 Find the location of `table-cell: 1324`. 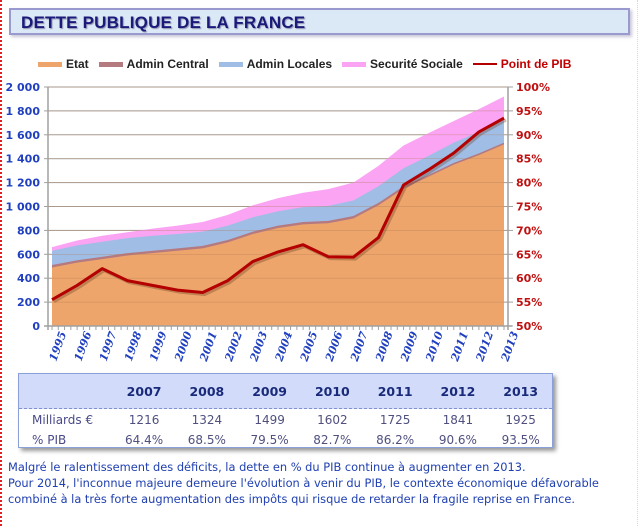

table-cell: 1324 is located at coordinates (207, 420).